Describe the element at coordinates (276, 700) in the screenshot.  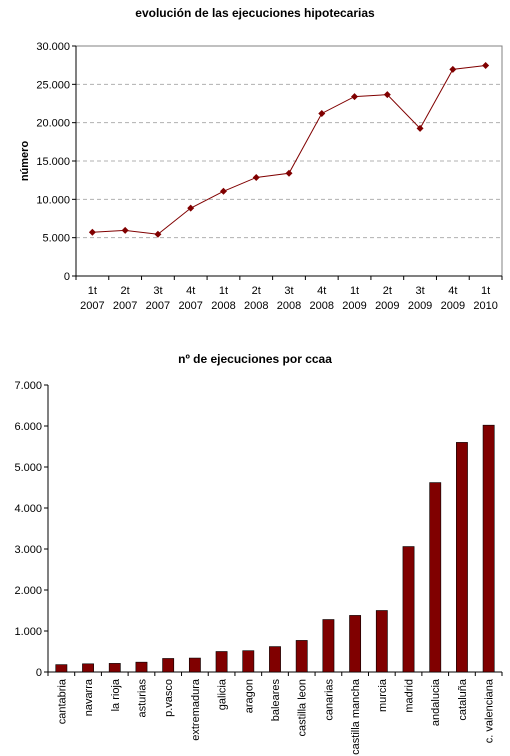
I see `x-tick-label: baleares` at that location.